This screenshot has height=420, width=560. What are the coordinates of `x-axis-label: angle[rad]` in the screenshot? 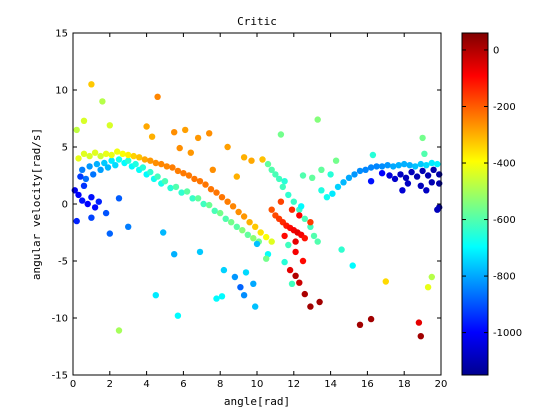 It's located at (257, 401).